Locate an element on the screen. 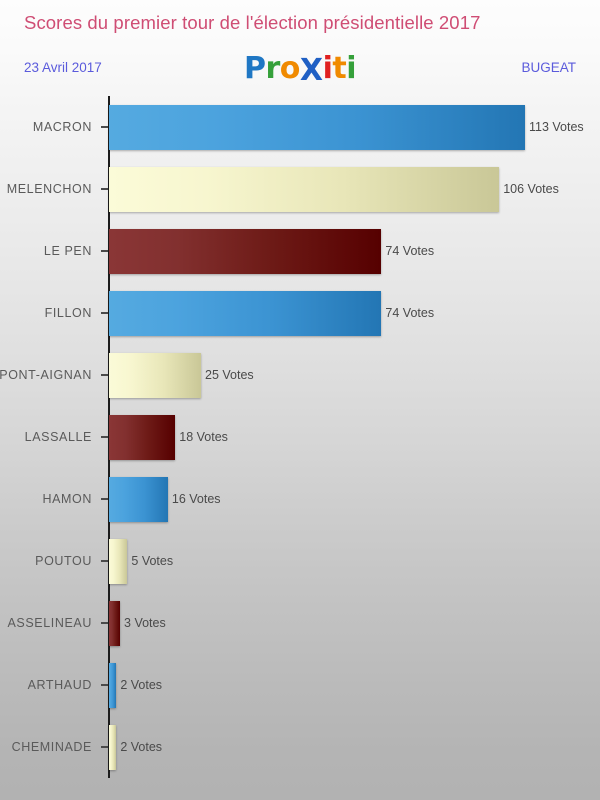  vote-count-label: 113 Votes is located at coordinates (556, 127).